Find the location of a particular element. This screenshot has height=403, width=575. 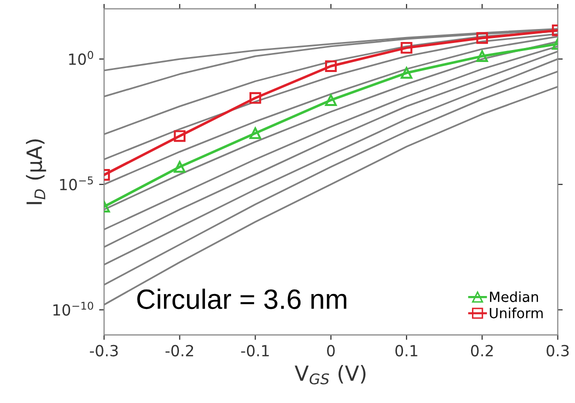

x-tick-label: -0.1 is located at coordinates (255, 350).